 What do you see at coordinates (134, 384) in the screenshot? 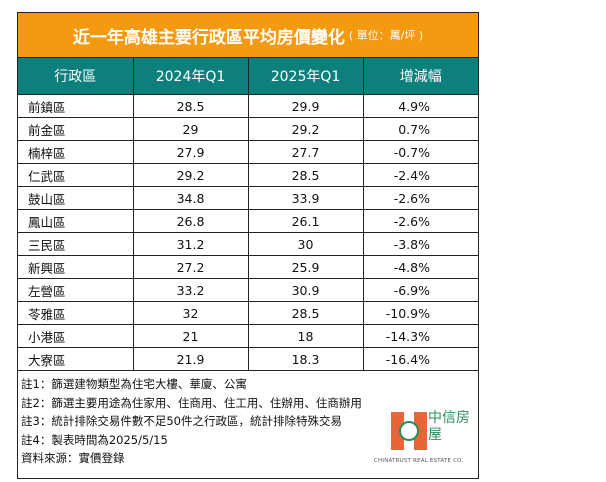
I see `note-1: 註1：篩選建物類型為住宅大樓、華廈、公寓` at bounding box center [134, 384].